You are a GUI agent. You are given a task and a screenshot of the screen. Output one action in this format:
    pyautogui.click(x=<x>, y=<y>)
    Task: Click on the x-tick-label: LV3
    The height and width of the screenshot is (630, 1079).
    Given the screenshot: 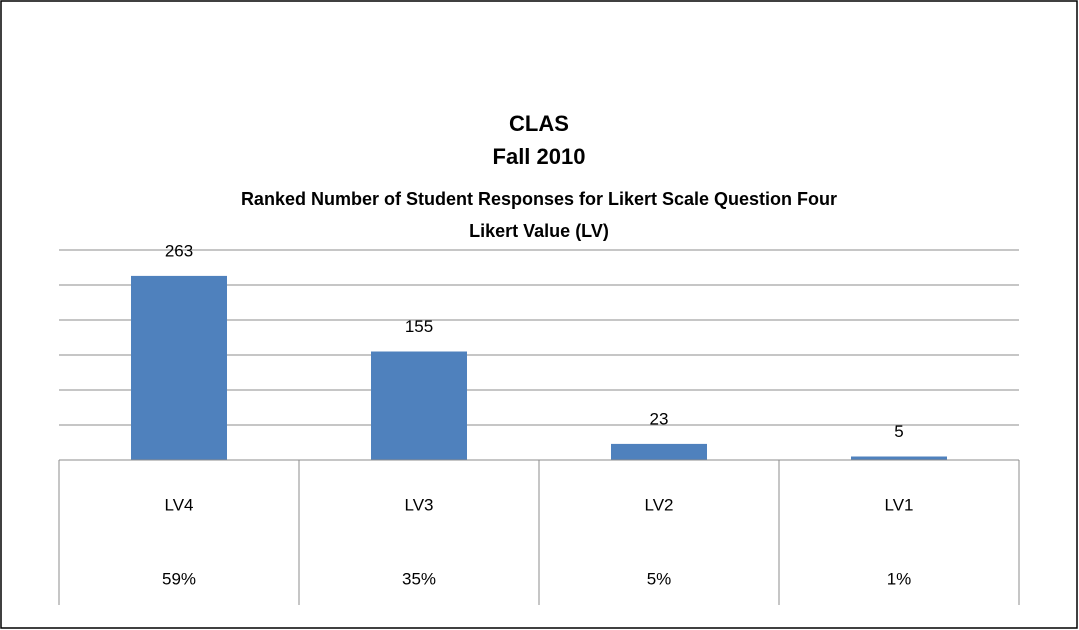 What is the action you would take?
    pyautogui.click(x=419, y=504)
    